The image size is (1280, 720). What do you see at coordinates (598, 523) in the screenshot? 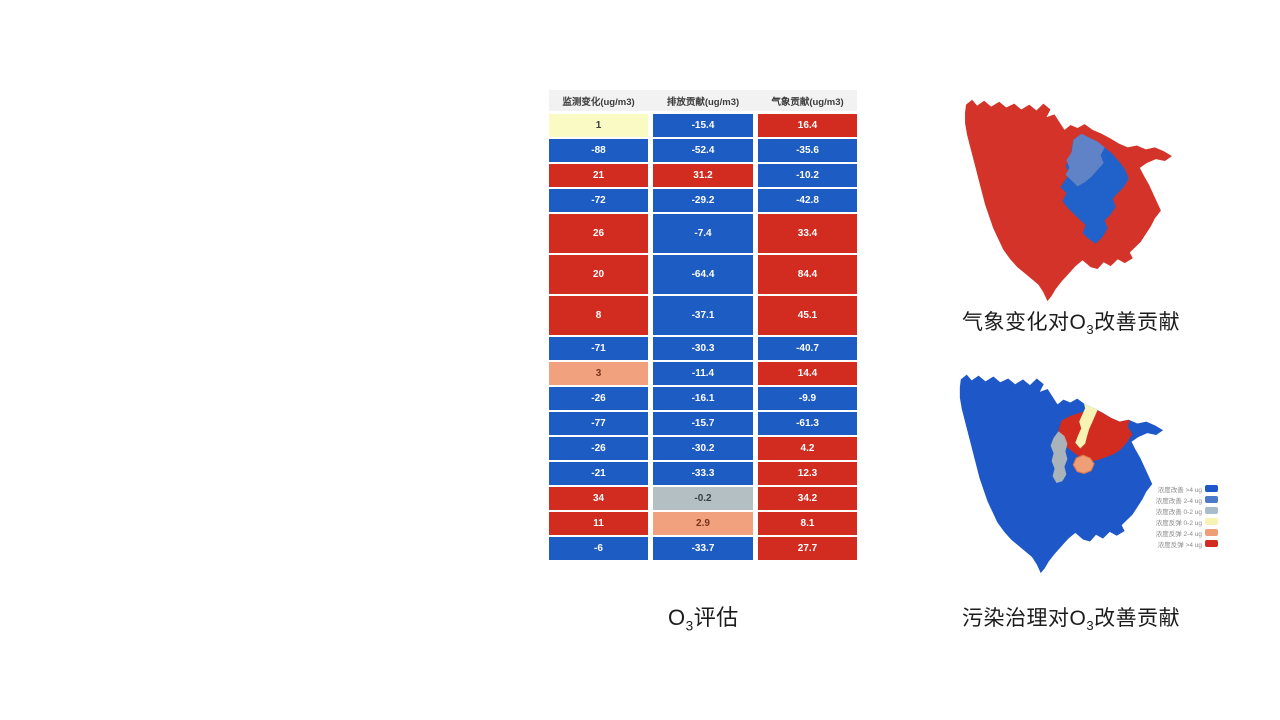
I see `table-cell: 11` at bounding box center [598, 523].